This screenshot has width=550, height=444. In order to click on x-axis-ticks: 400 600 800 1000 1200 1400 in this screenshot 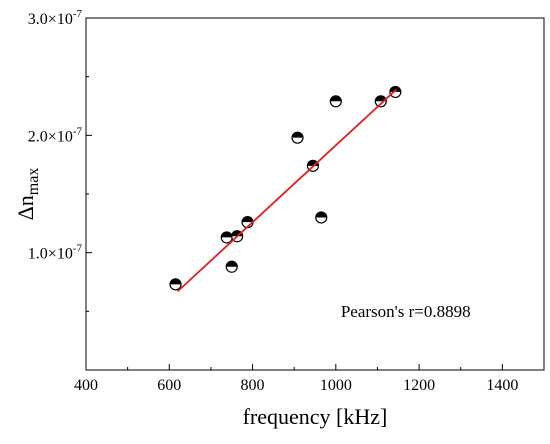, I will do `click(296, 379)`.